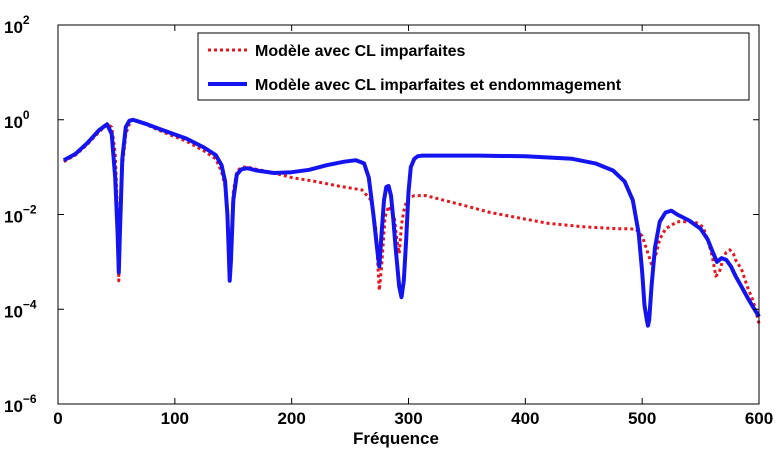 Image resolution: width=777 pixels, height=455 pixels. I want to click on x-tick-label: 0, so click(57, 418).